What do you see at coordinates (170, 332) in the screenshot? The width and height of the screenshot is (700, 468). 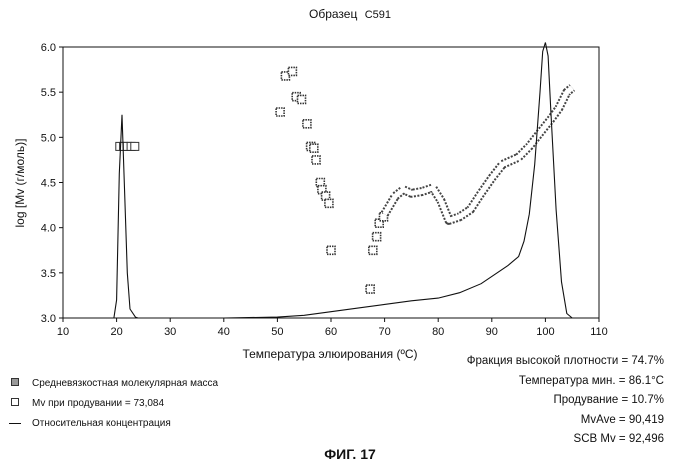 I see `x-tick-label: 30` at bounding box center [170, 332].